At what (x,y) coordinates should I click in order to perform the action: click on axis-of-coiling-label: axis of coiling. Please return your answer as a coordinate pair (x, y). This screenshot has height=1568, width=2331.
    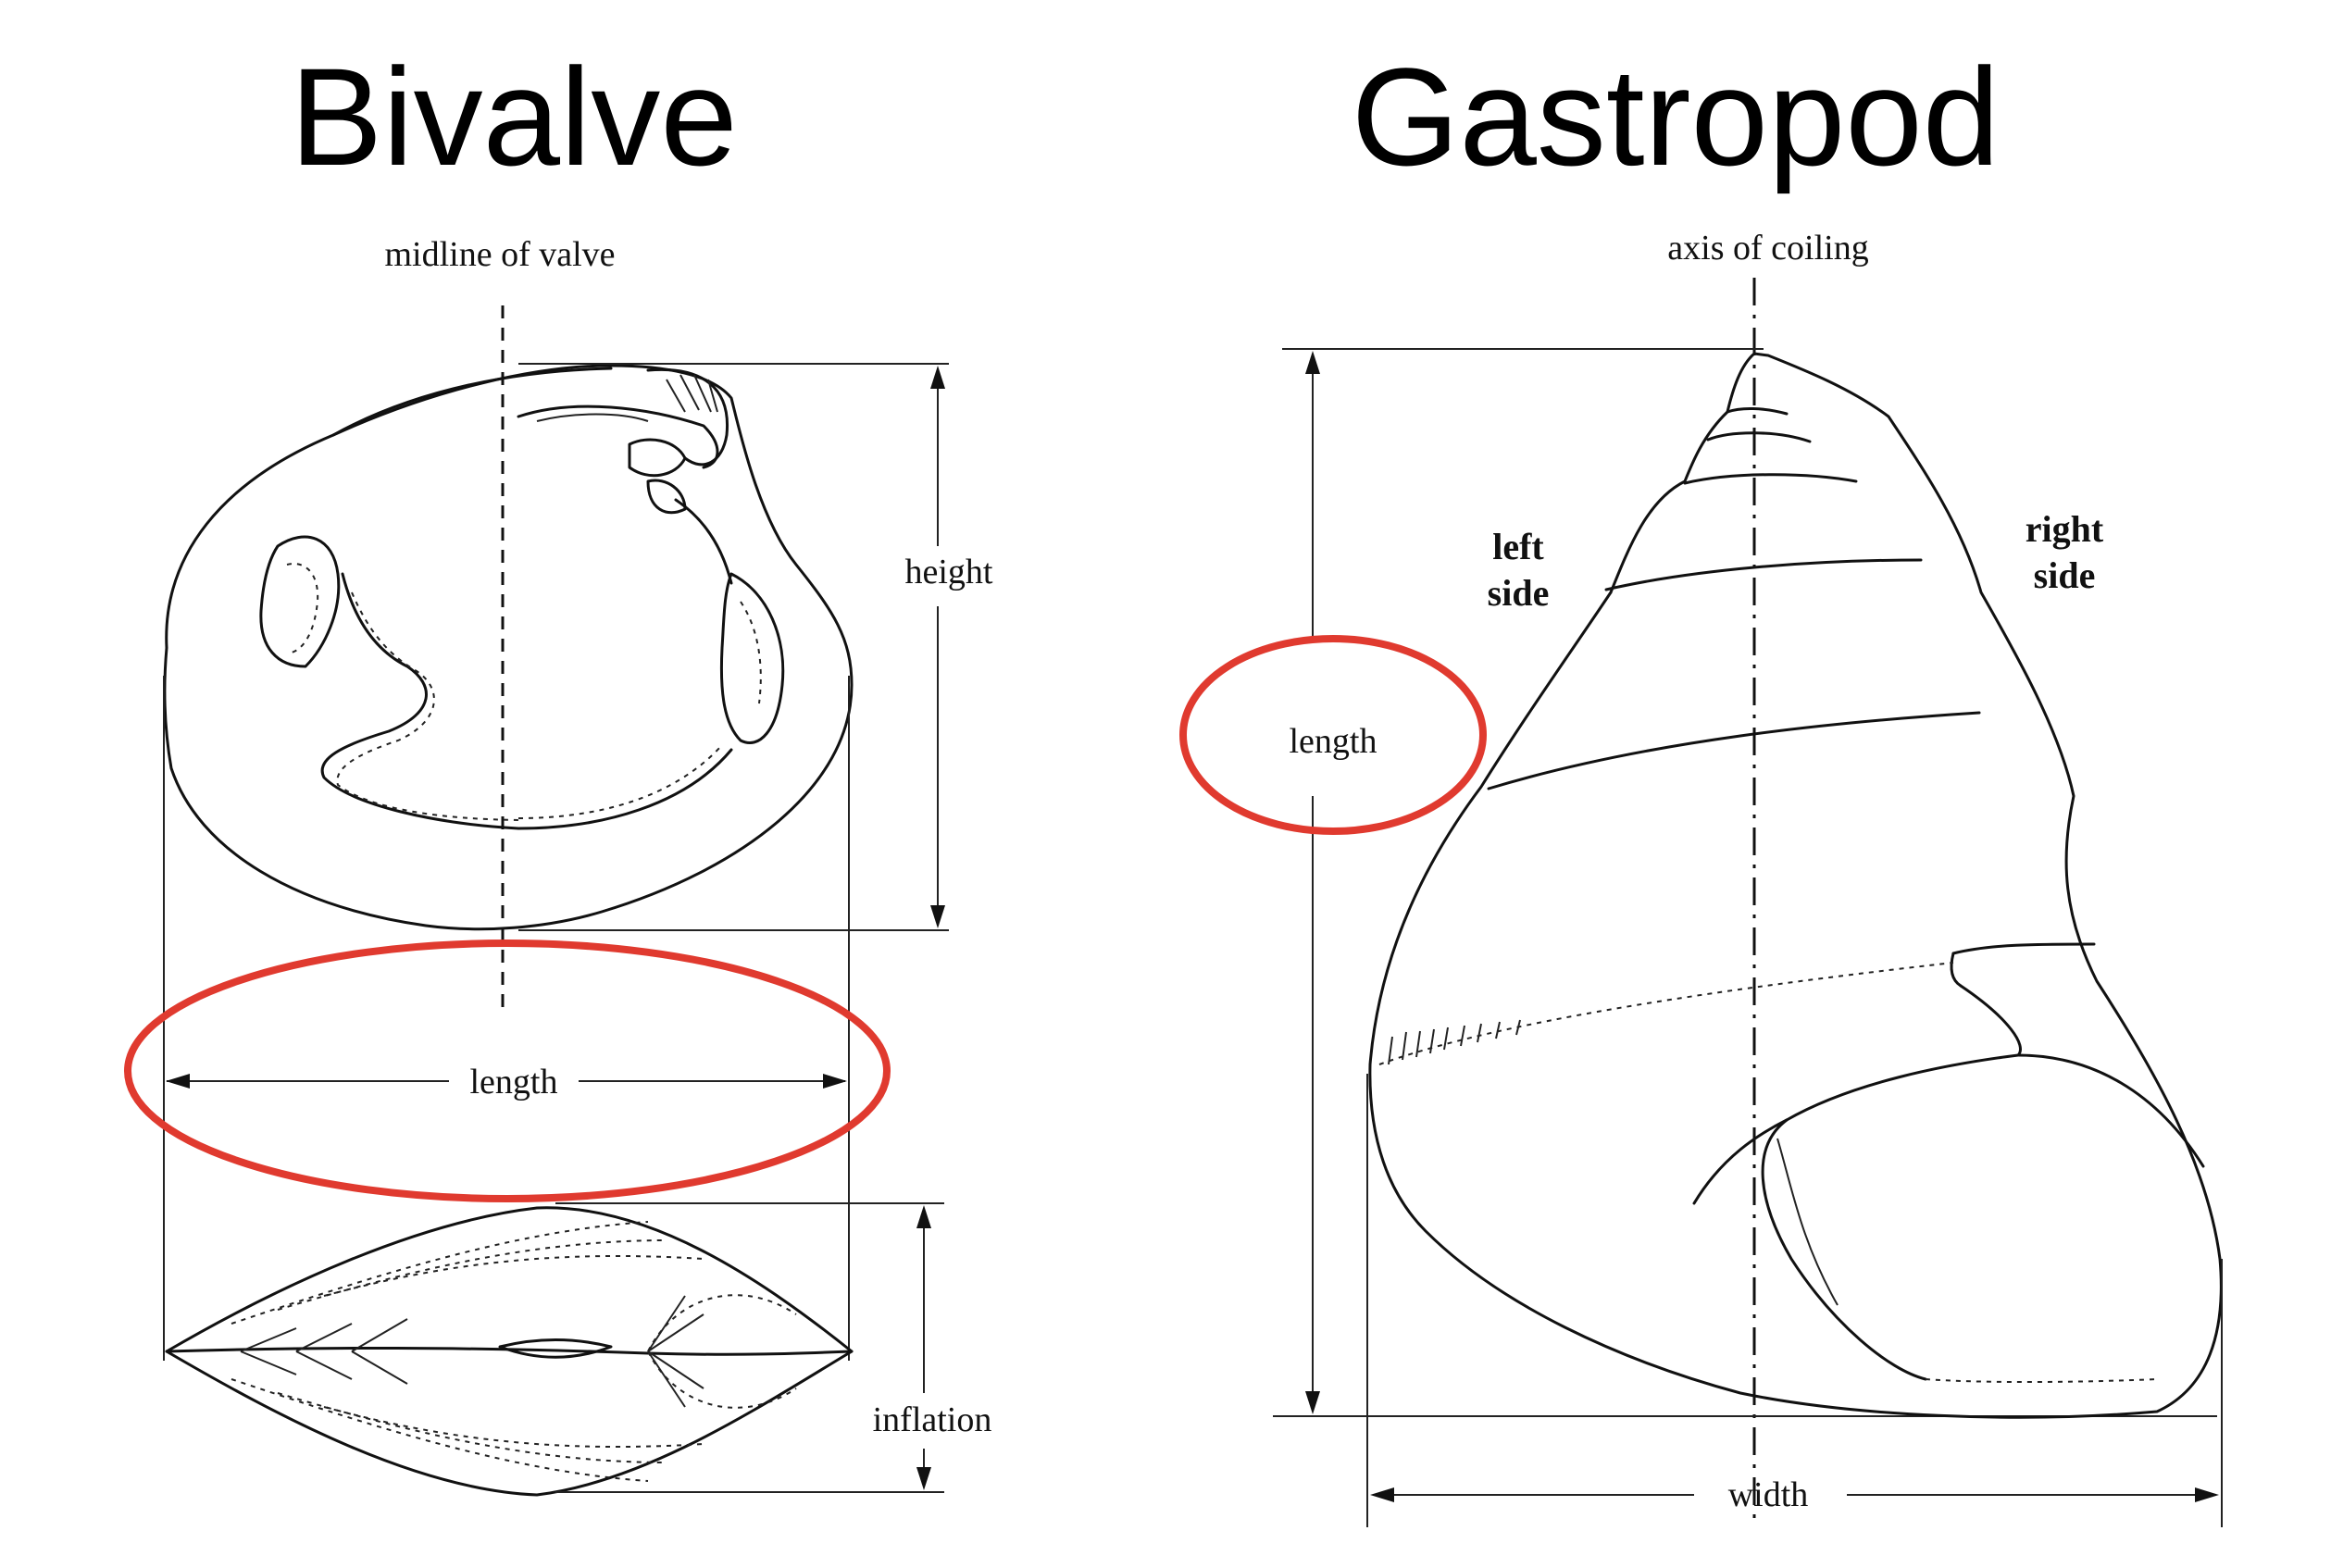
    Looking at the image, I should click on (1767, 248).